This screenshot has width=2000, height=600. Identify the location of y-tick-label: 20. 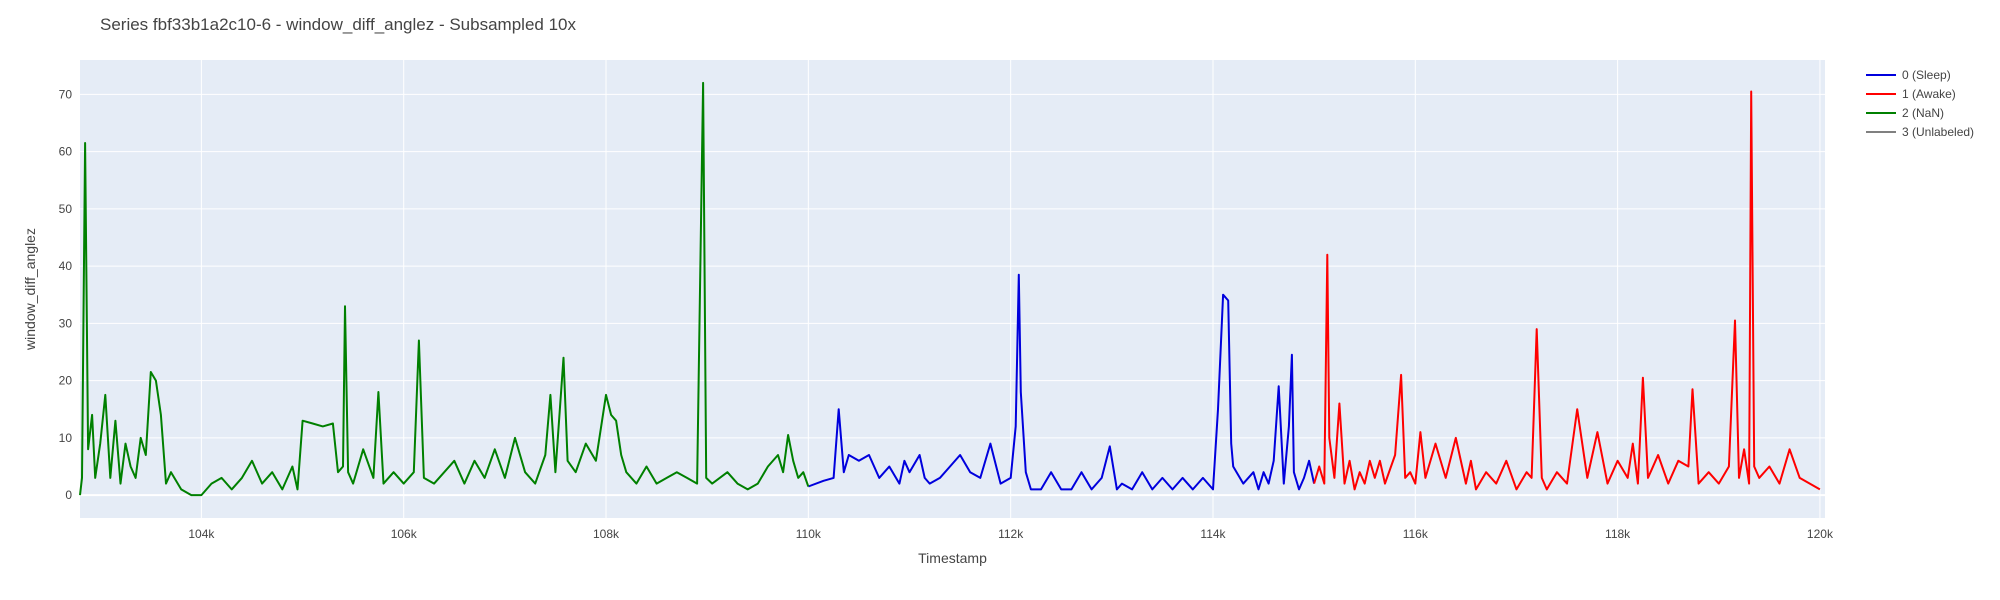
(66, 381).